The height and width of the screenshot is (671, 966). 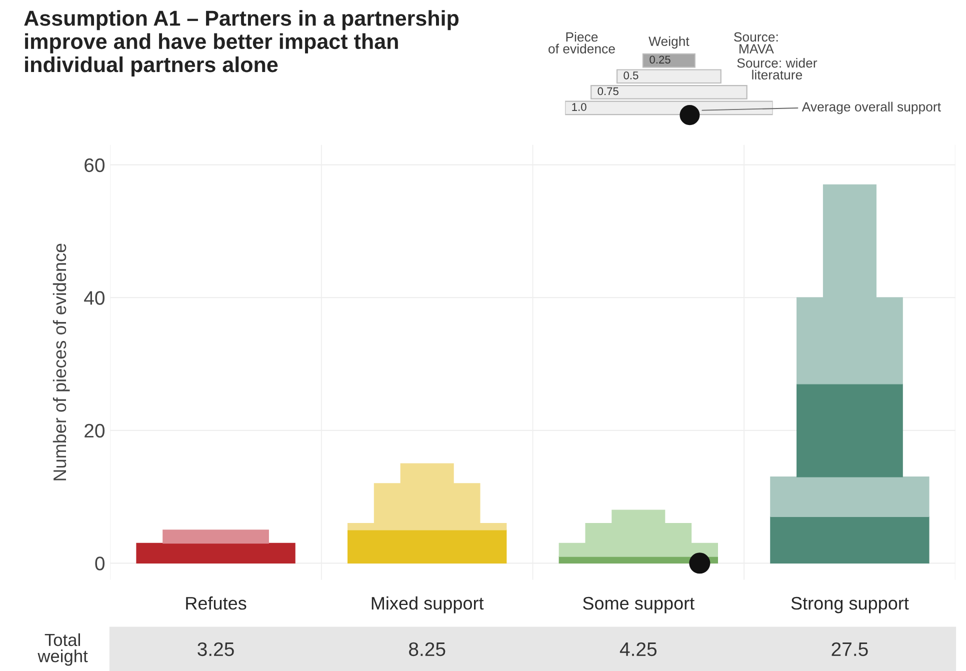 I want to click on x-tick-label: Some support, so click(x=638, y=605).